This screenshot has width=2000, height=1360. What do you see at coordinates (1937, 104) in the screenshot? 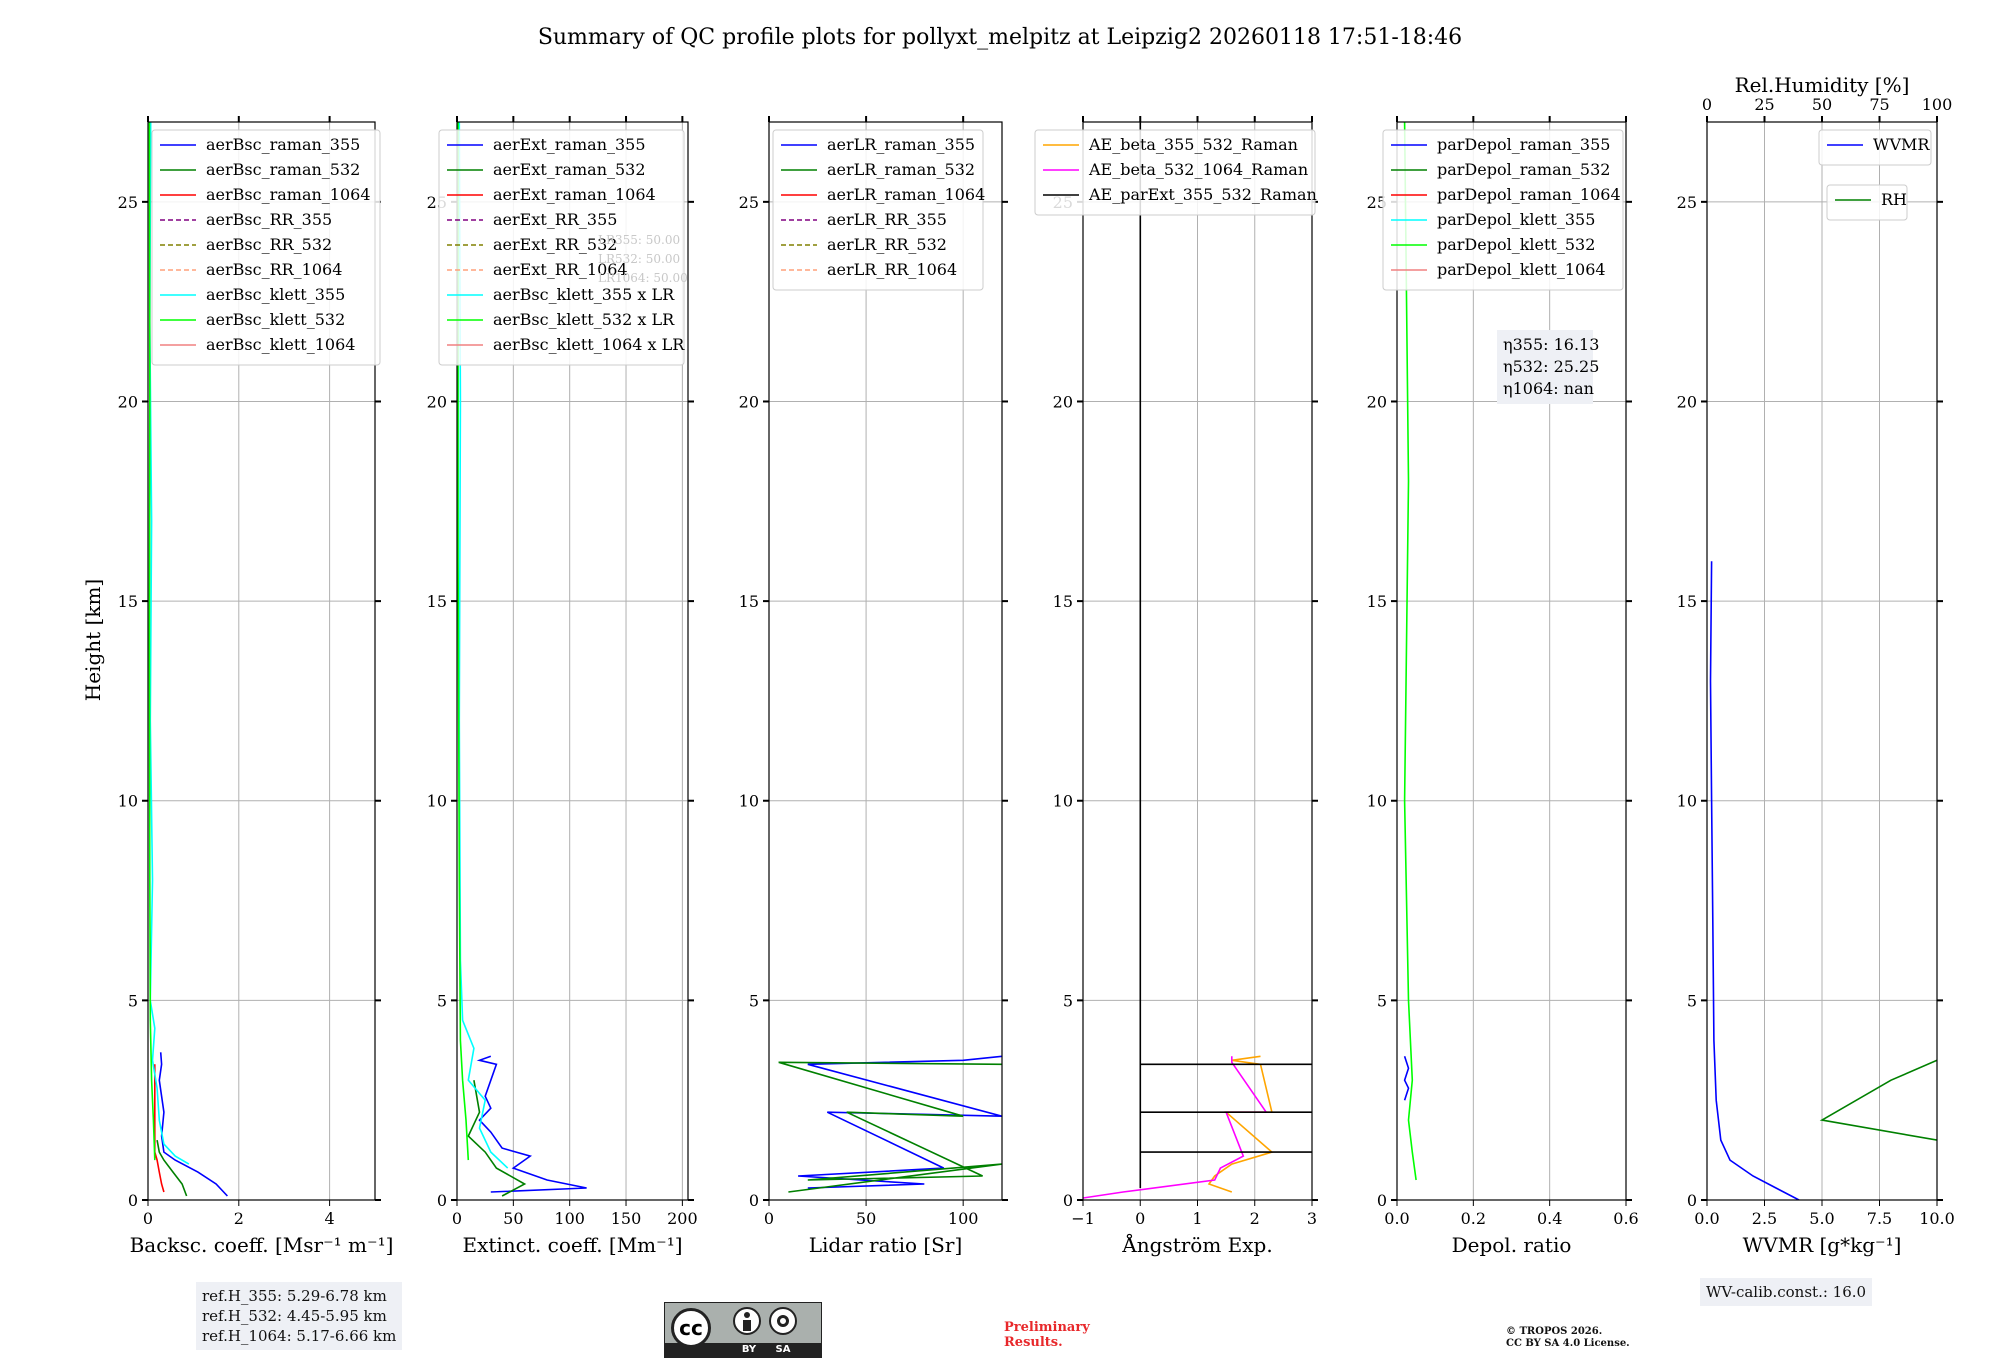
I see `top-x-tick-label: 100` at bounding box center [1937, 104].